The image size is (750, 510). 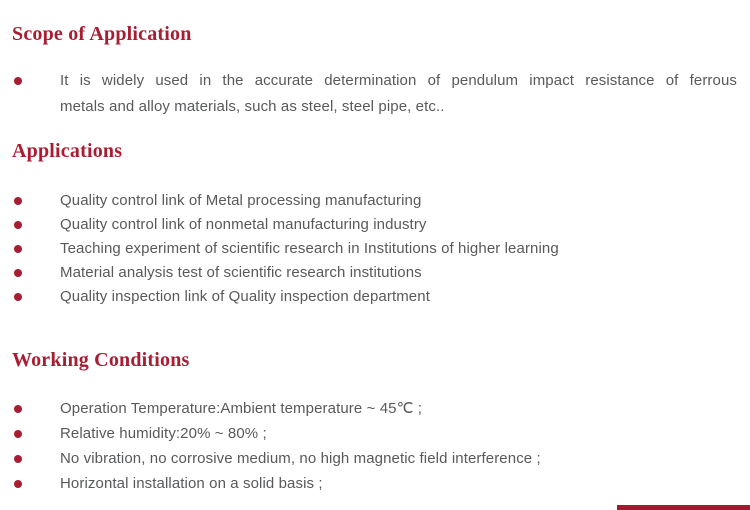 What do you see at coordinates (375, 433) in the screenshot?
I see `list-item: Relative humidity:20% ~ 80% ;` at bounding box center [375, 433].